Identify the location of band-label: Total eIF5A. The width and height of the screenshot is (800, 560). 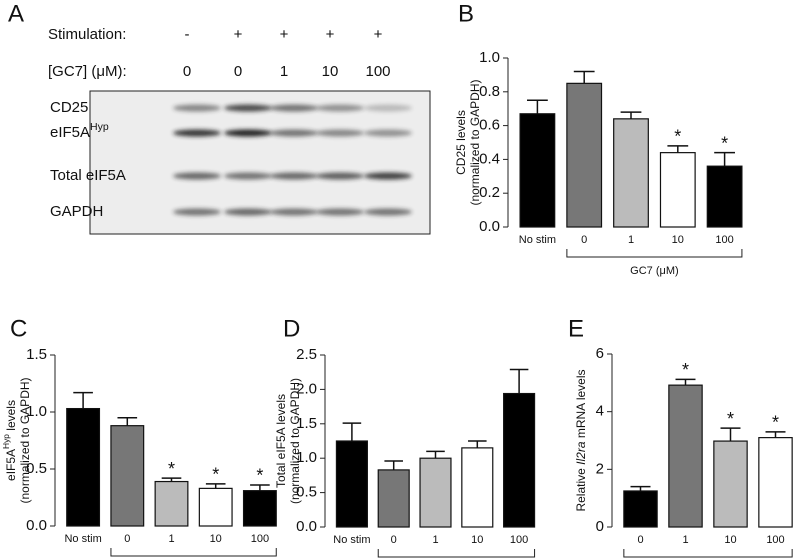
(88, 175).